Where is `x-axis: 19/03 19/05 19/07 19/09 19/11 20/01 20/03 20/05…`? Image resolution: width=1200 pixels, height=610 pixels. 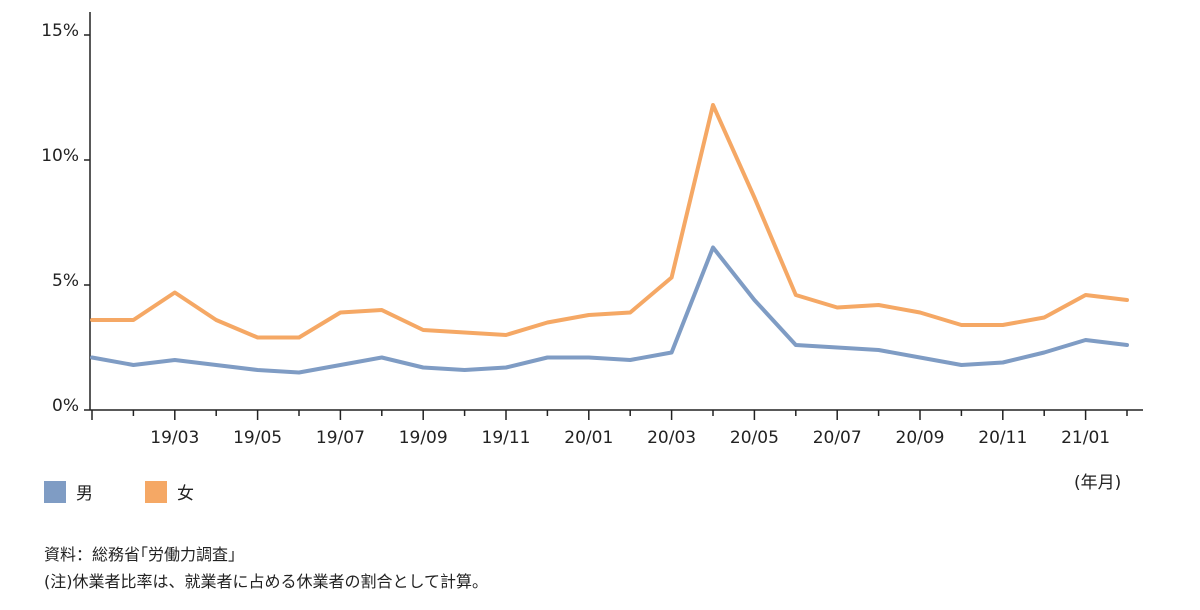
x-axis: 19/03 19/05 19/07 19/09 19/11 20/01 20/03 20/05… is located at coordinates (616, 428).